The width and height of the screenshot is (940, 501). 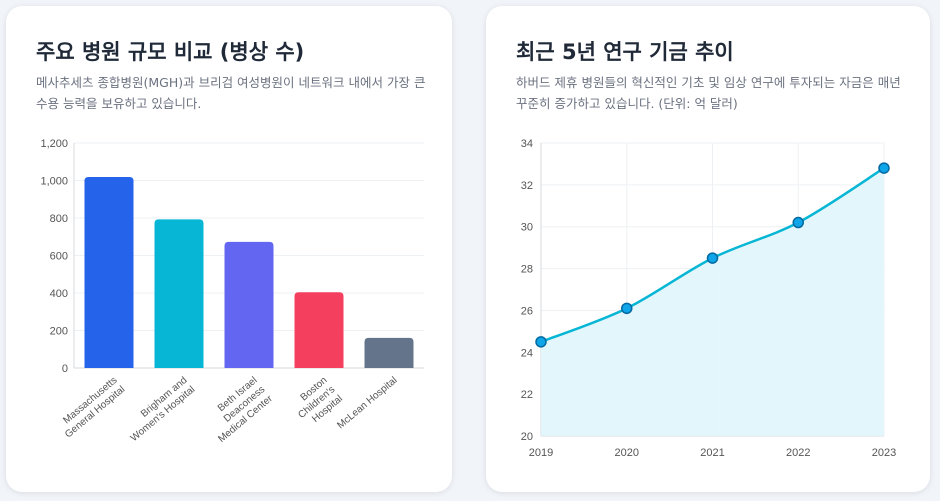 What do you see at coordinates (798, 453) in the screenshot?
I see `x-tick-label: 2022` at bounding box center [798, 453].